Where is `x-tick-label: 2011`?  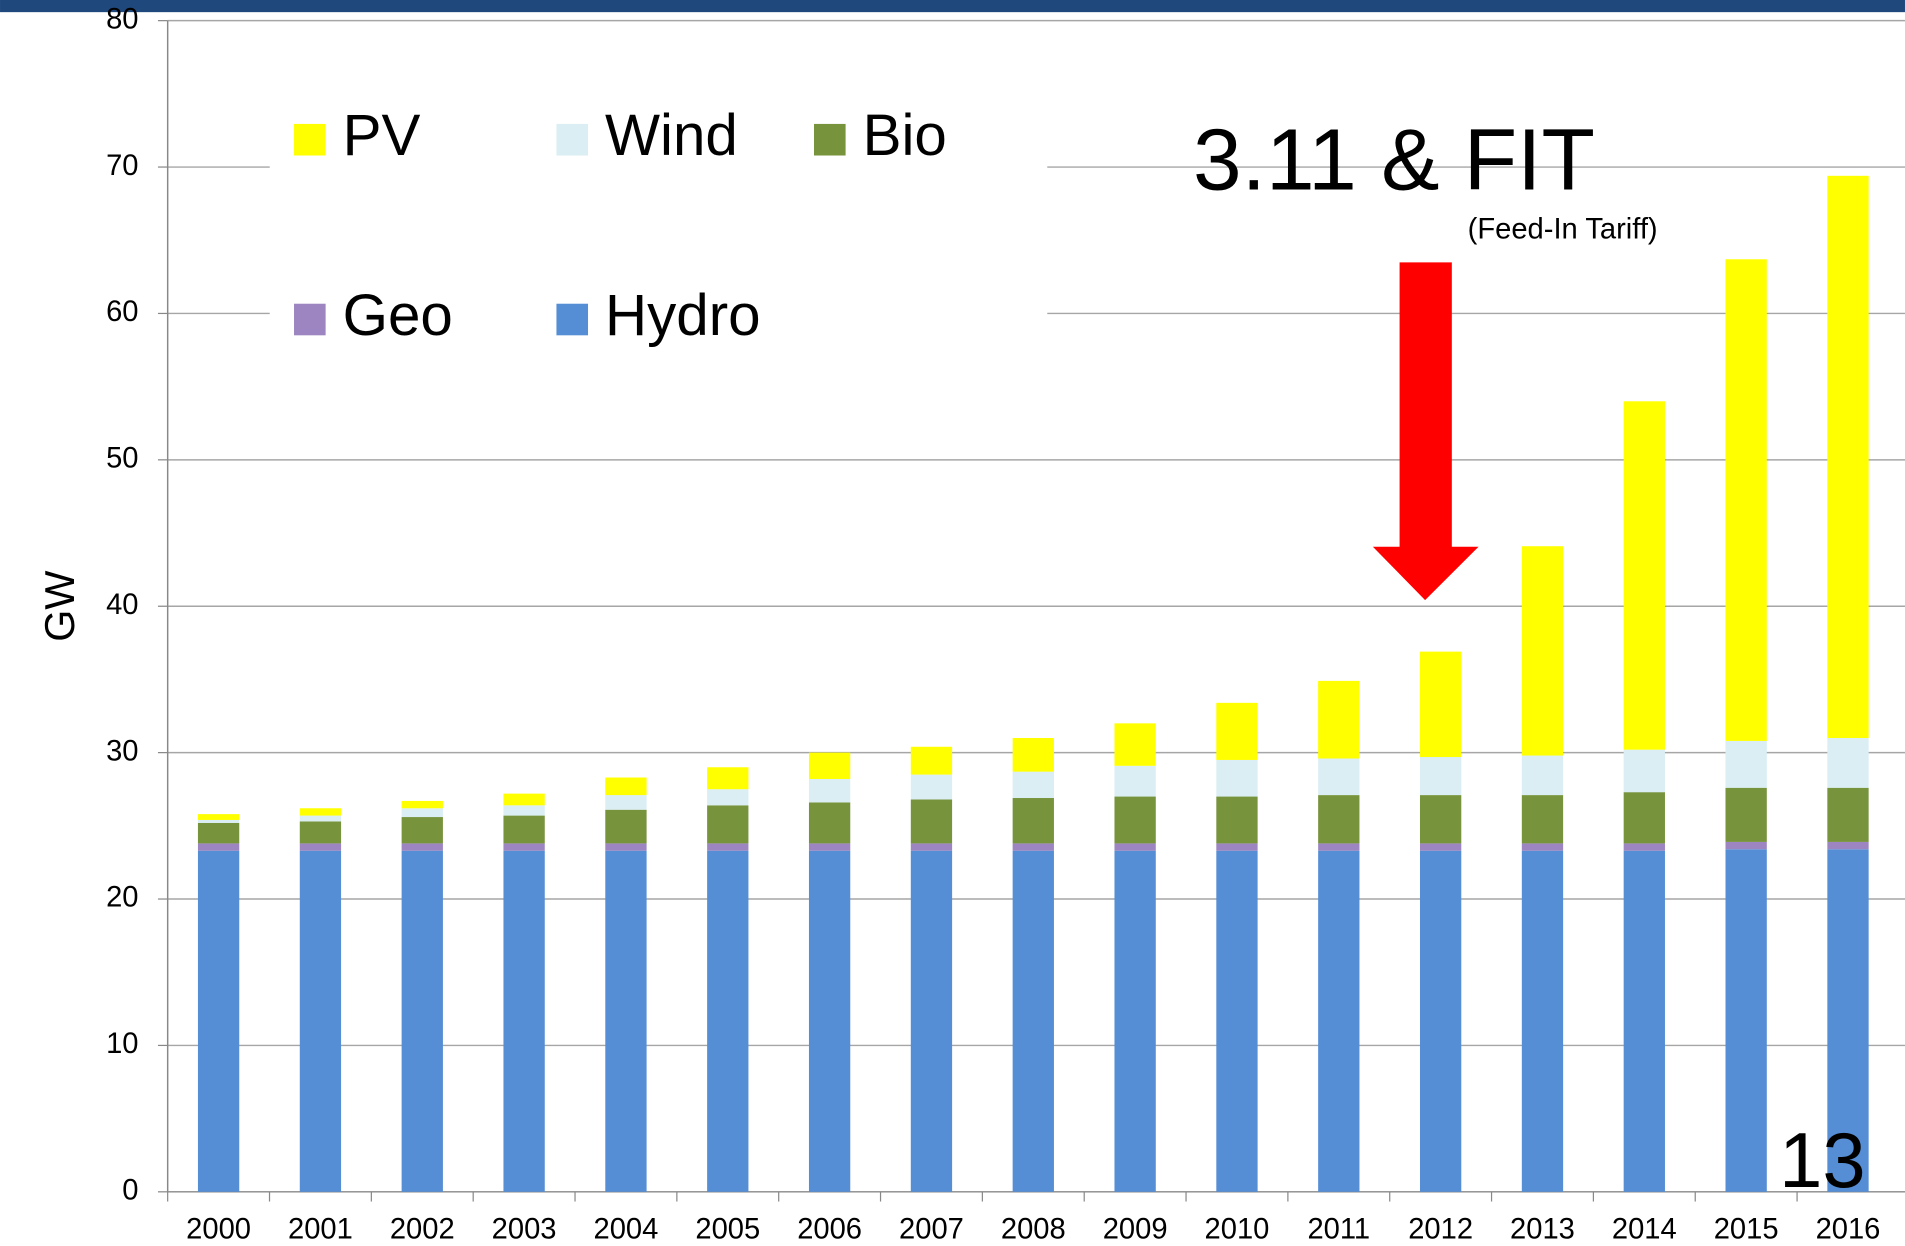
x-tick-label: 2011 is located at coordinates (1338, 1229).